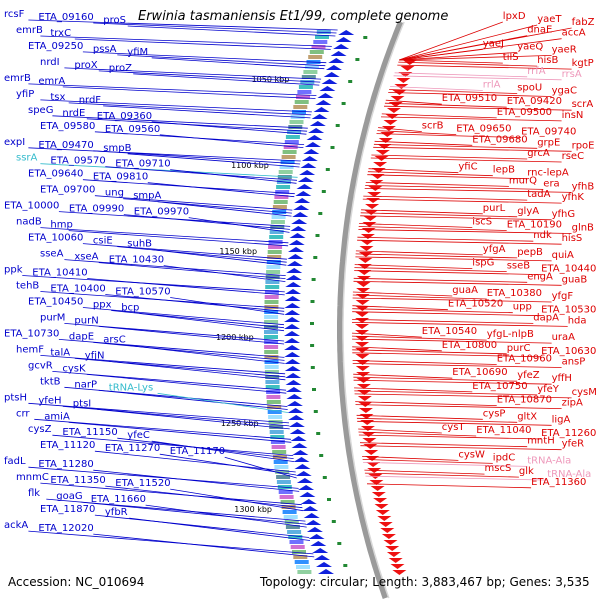 The width and height of the screenshot is (600, 600). What do you see at coordinates (583, 63) in the screenshot?
I see `gene-label: kgtP` at bounding box center [583, 63].